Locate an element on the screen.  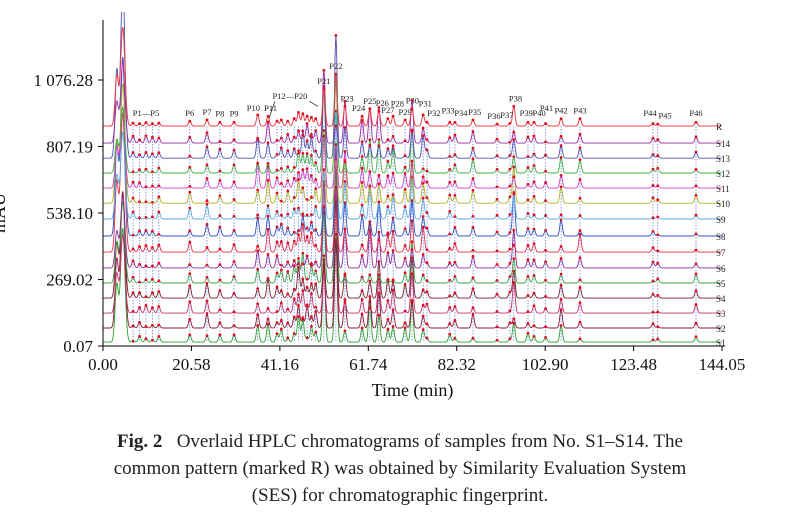
peak-marker-S5-P18 is located at coordinates (307, 279).